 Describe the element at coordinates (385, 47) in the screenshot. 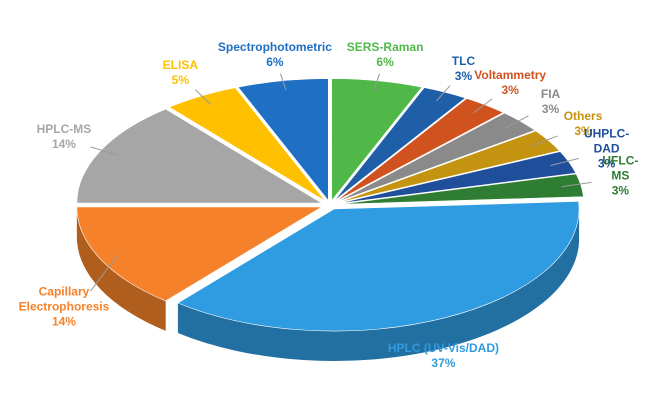

I see `slice-name: SERS-Raman` at that location.